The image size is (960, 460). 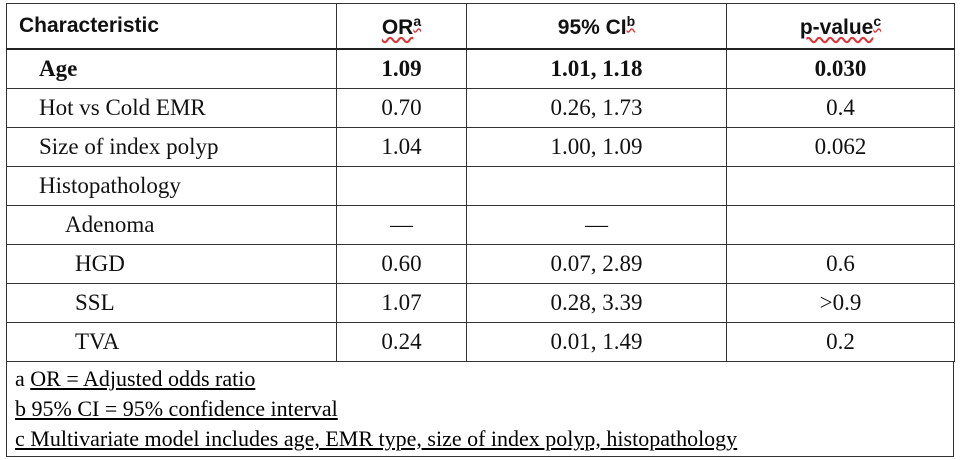 I want to click on header-ci-sup: b, so click(x=631, y=20).